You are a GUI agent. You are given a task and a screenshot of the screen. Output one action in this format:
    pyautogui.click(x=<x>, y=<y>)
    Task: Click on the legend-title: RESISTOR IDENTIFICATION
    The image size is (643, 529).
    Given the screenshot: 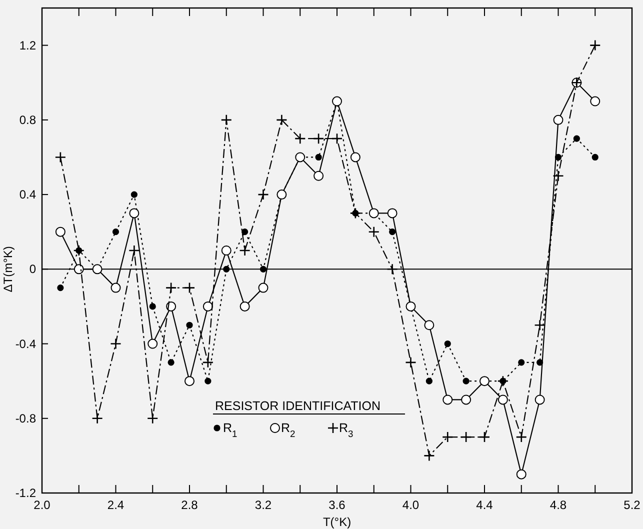 What is the action you would take?
    pyautogui.click(x=298, y=406)
    